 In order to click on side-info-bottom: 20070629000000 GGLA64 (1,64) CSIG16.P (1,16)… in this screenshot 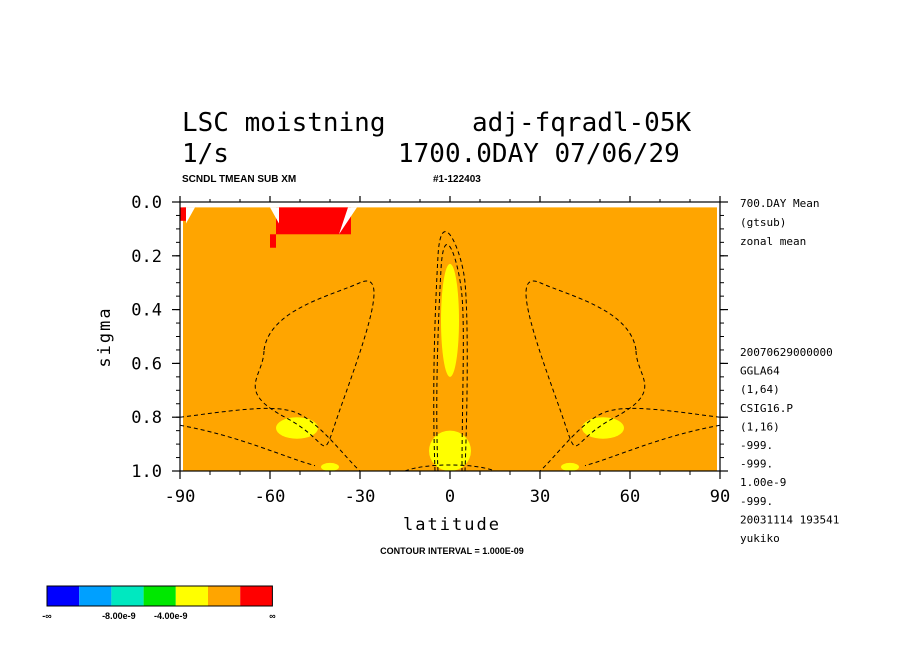, I will do `click(789, 445)`.